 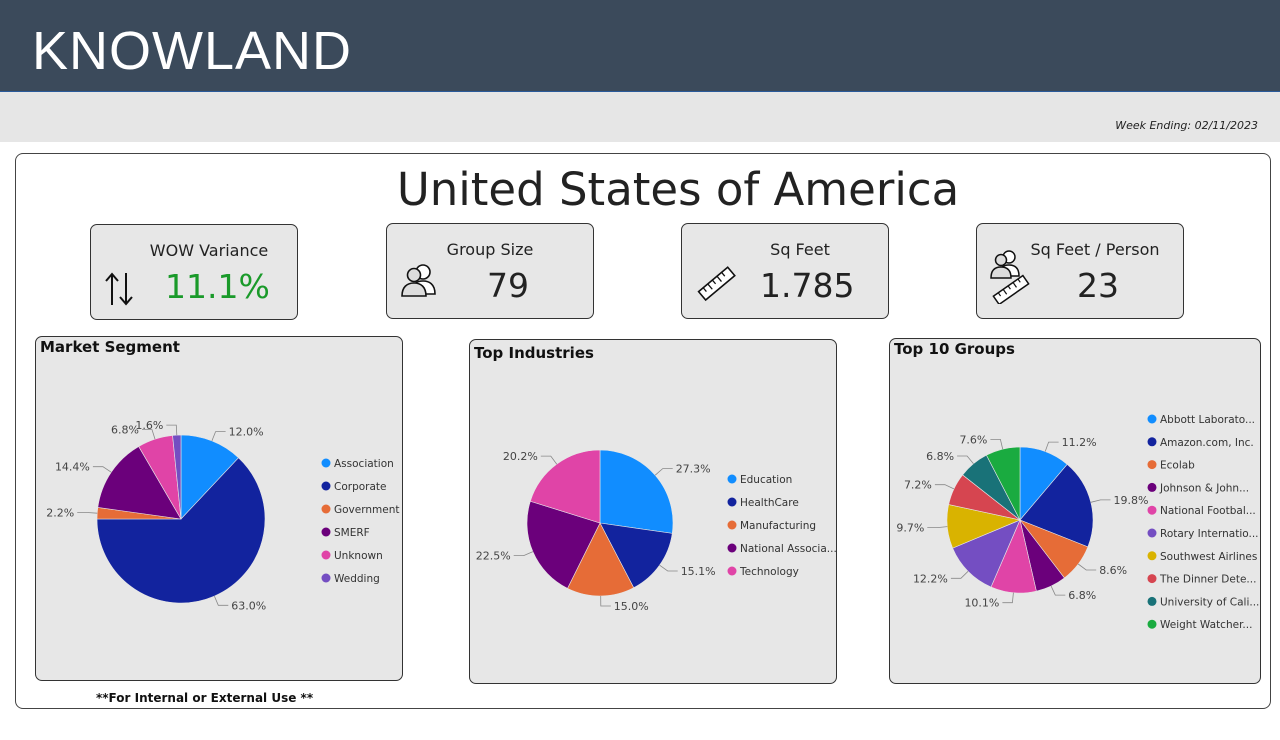 What do you see at coordinates (640, 46) in the screenshot?
I see `app-header: KNOWLAND` at bounding box center [640, 46].